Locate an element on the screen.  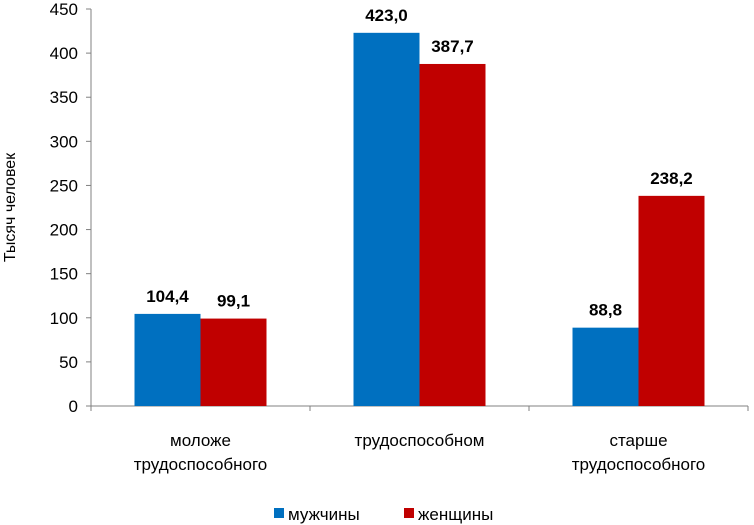
x-category-label: старше is located at coordinates (638, 440).